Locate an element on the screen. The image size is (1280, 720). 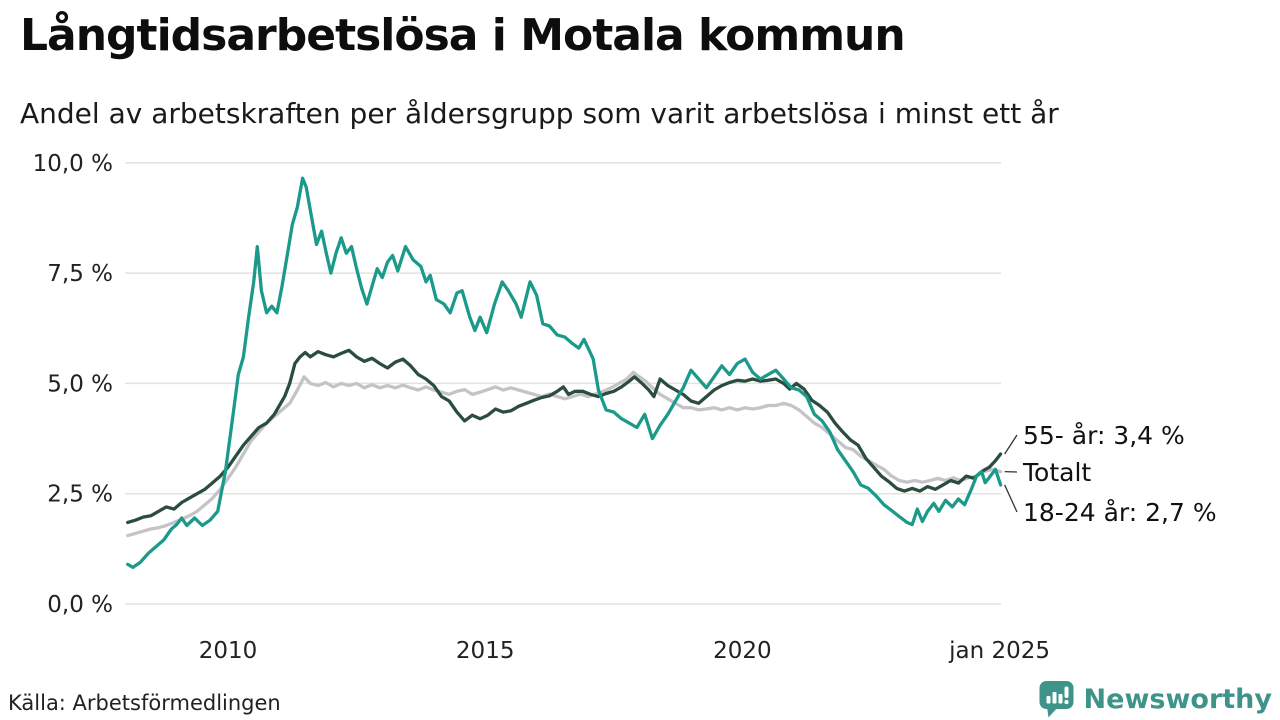
series-end-label: 18-24 år: 2,7 % is located at coordinates (1120, 512).